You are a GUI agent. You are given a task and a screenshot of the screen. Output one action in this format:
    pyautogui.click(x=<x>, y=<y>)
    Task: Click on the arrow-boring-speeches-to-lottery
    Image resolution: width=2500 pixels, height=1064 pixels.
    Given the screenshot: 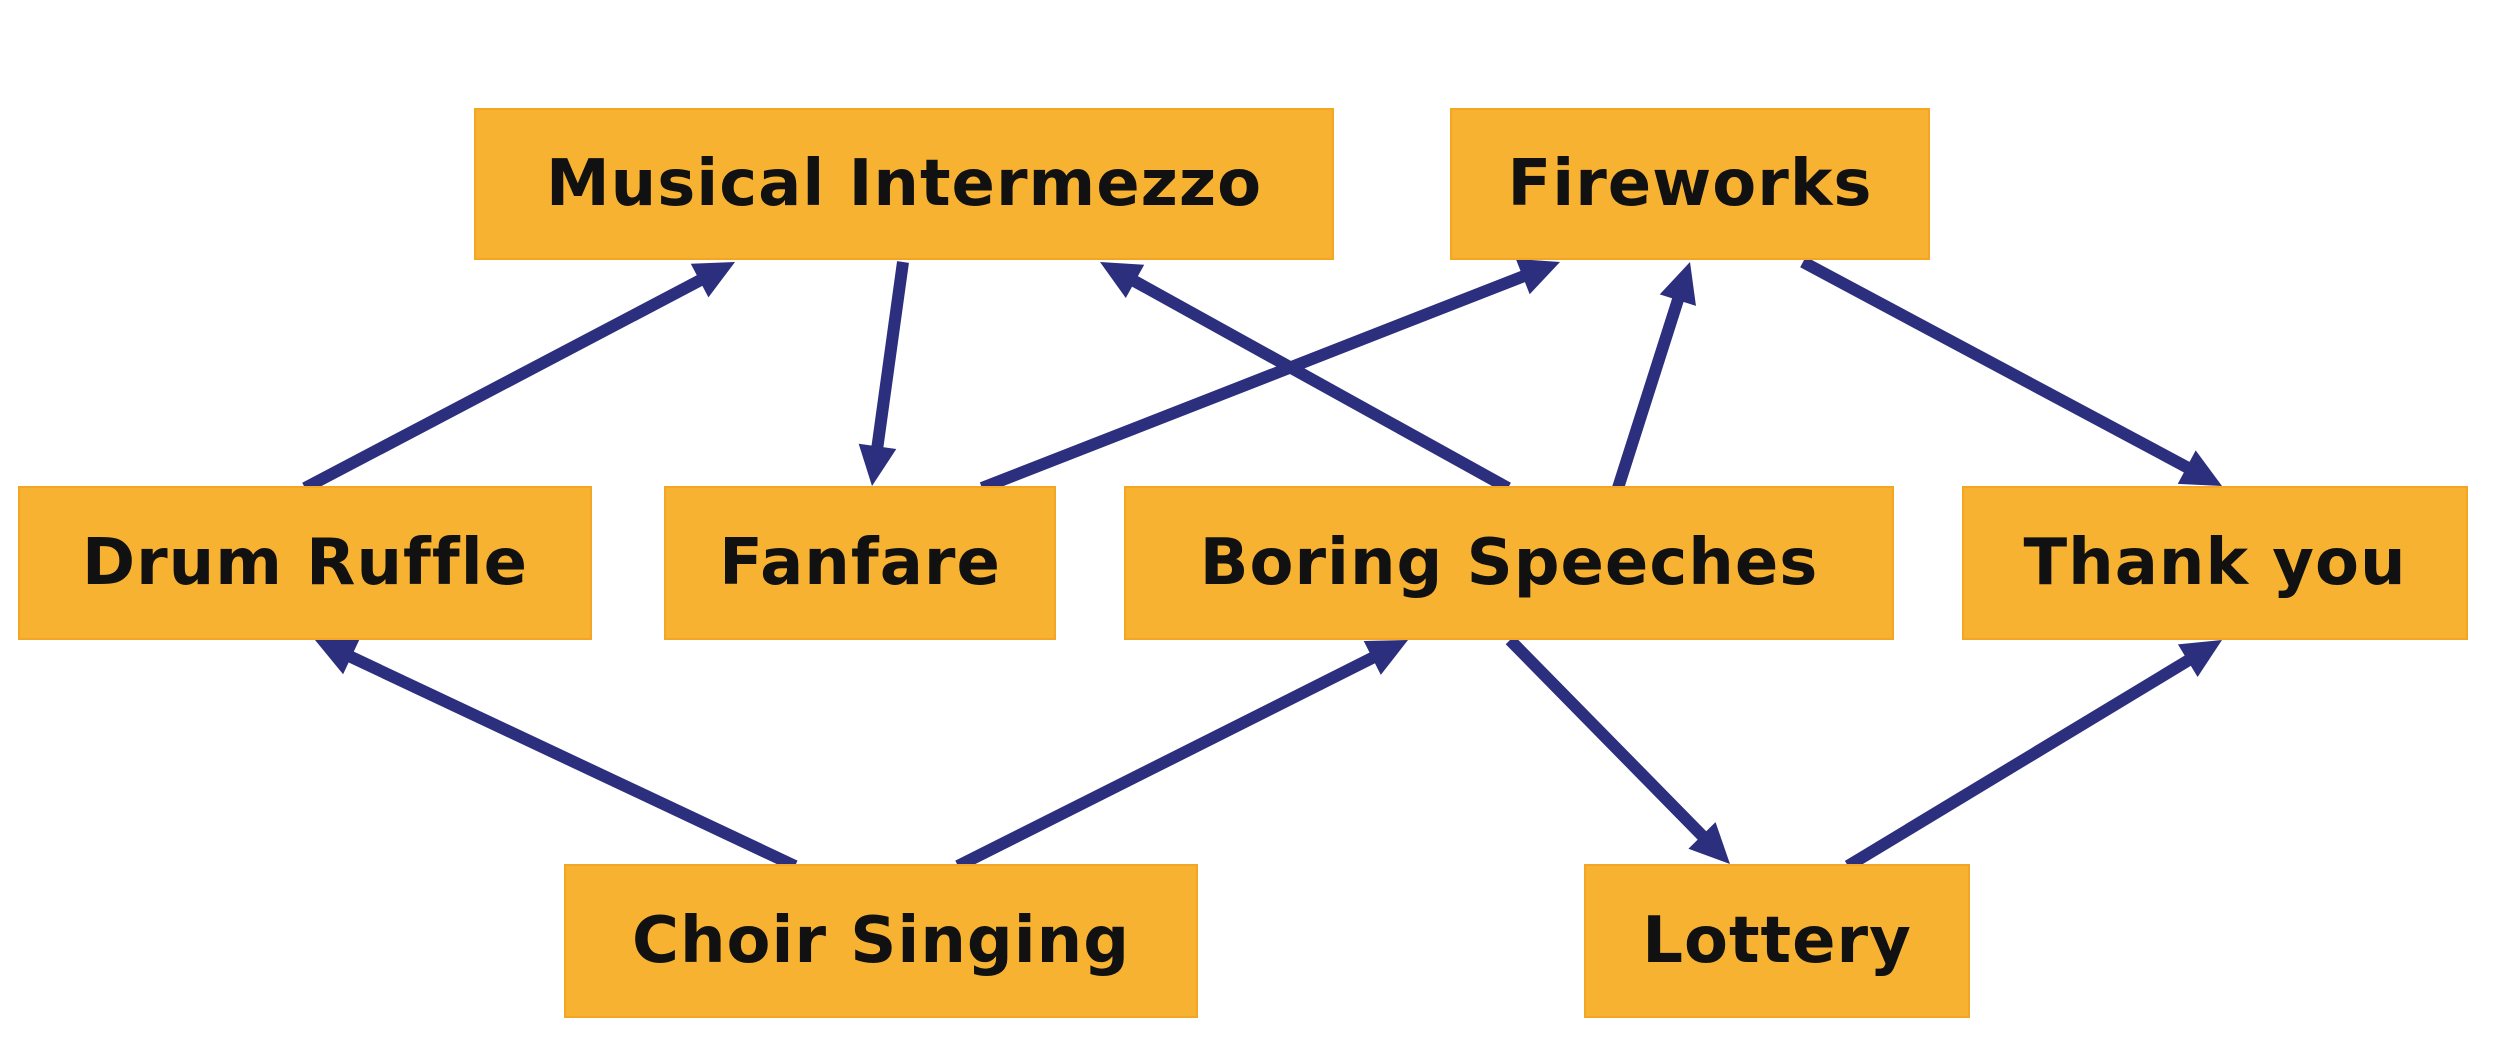 What is the action you would take?
    pyautogui.click(x=1617, y=749)
    